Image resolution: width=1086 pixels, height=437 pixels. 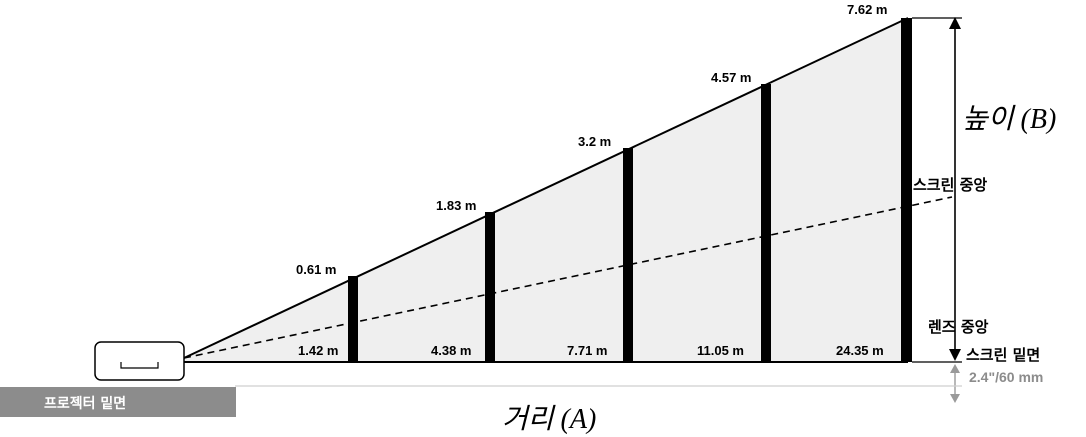 What do you see at coordinates (587, 350) in the screenshot?
I see `distance-label-3: 7.71 m` at bounding box center [587, 350].